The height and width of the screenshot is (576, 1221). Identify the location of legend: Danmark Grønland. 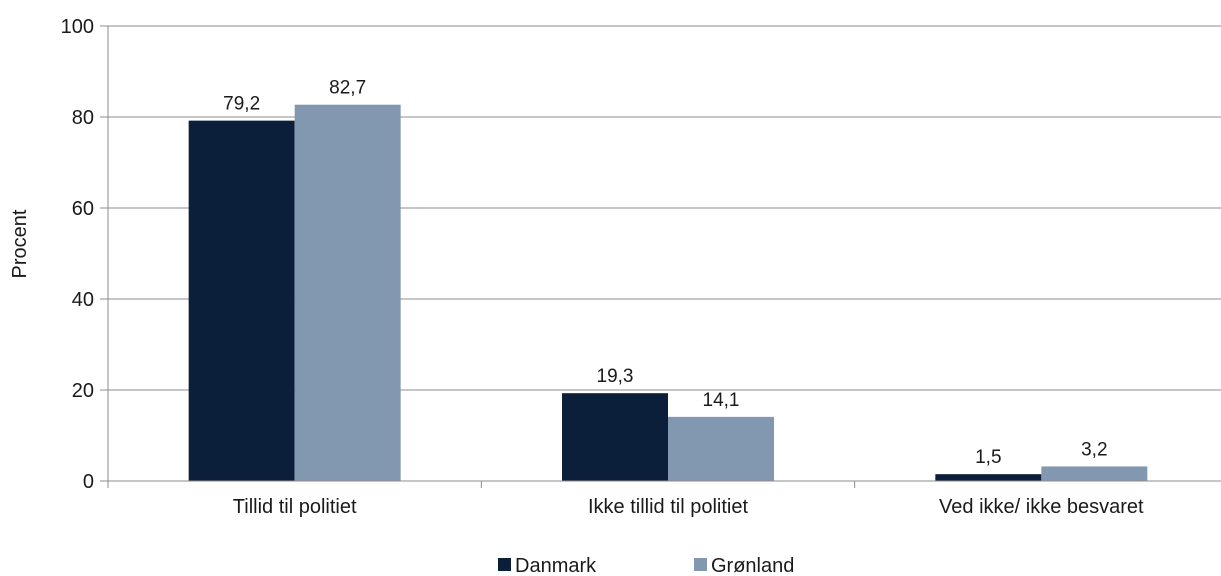
(646, 565).